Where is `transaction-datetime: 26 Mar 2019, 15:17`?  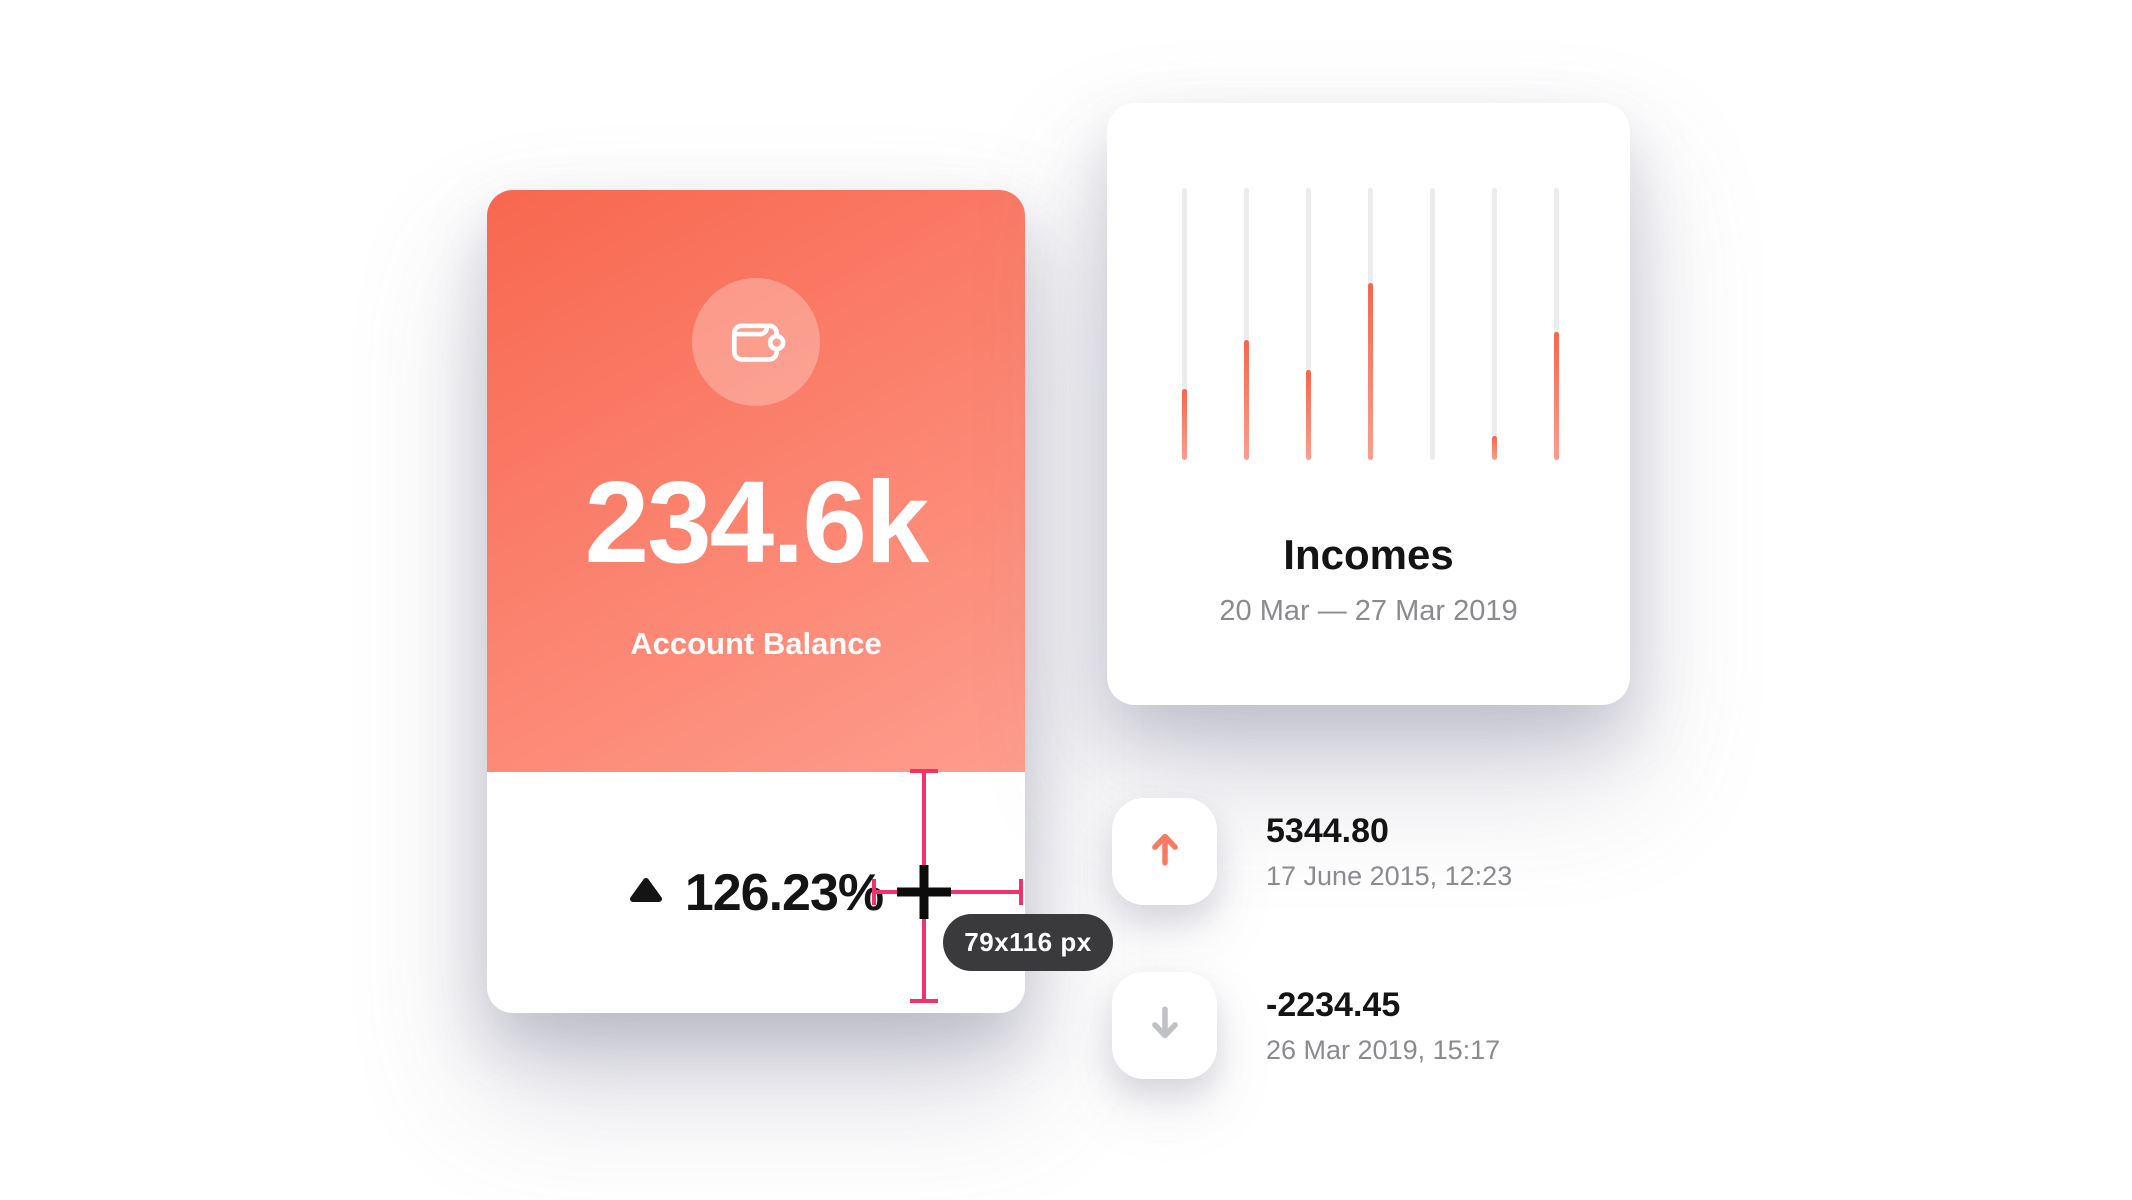
transaction-datetime: 26 Mar 2019, 15:17 is located at coordinates (1383, 1050).